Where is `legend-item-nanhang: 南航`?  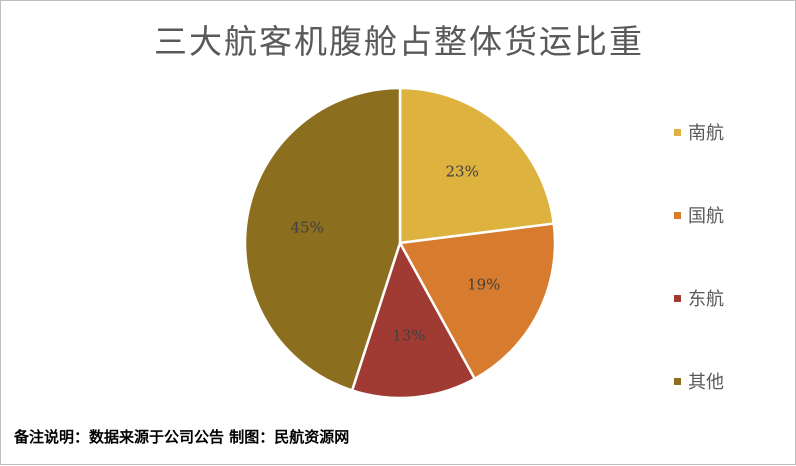
legend-item-nanhang: 南航 is located at coordinates (699, 132).